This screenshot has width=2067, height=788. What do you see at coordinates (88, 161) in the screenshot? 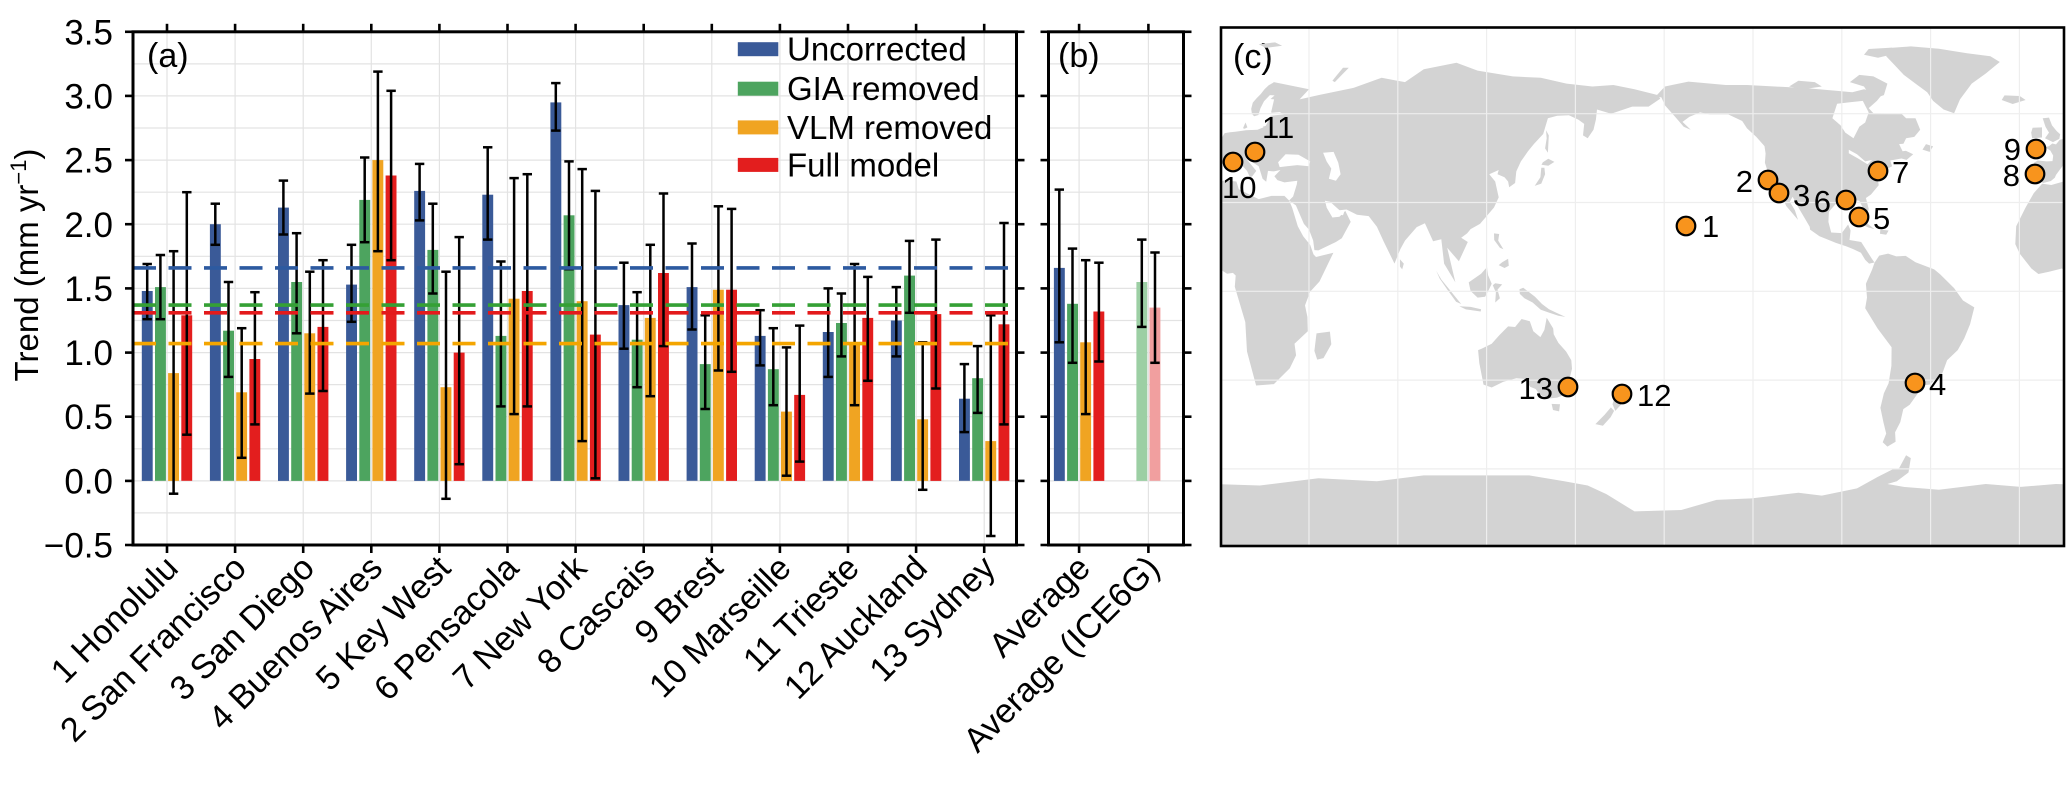
I see `svg-text: 2.5` at bounding box center [88, 161].